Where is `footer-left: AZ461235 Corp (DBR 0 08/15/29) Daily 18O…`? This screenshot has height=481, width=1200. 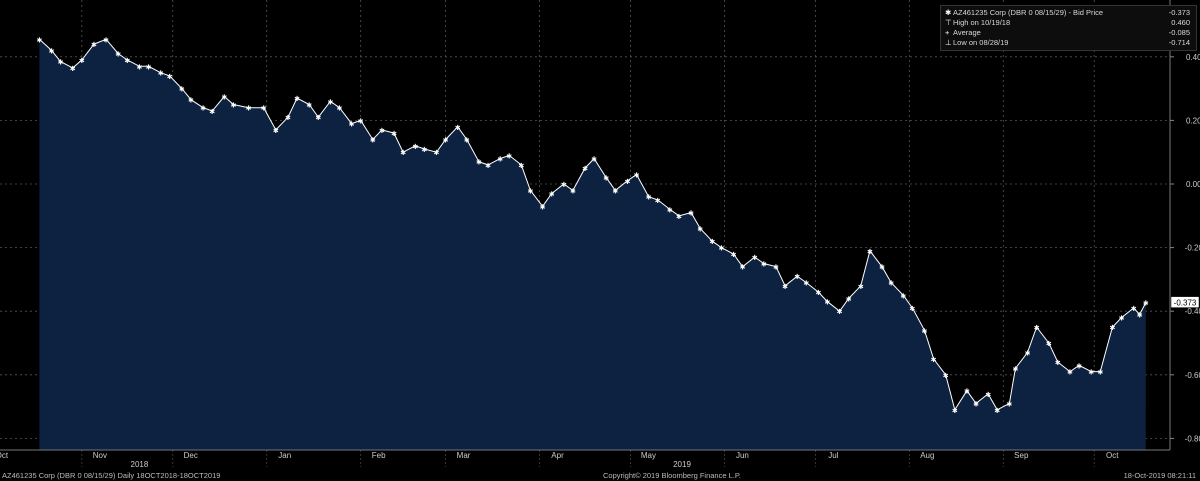
footer-left: AZ461235 Corp (DBR 0 08/15/29) Daily 18O… is located at coordinates (111, 475).